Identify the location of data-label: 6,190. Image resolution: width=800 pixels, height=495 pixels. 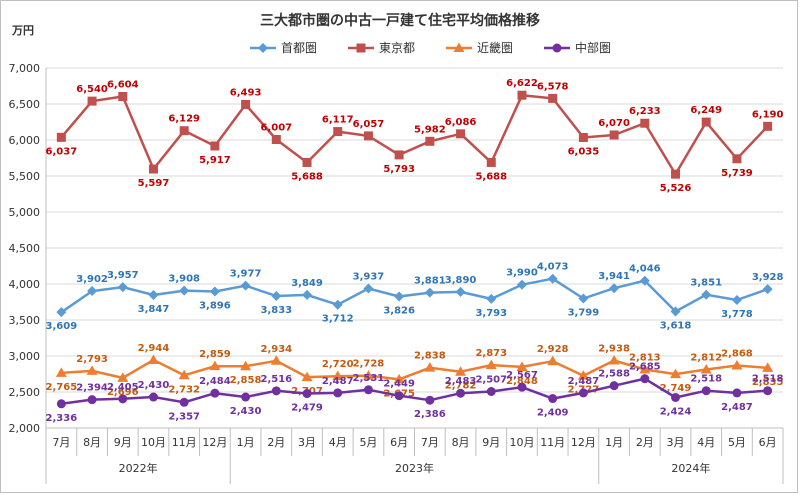
(768, 114).